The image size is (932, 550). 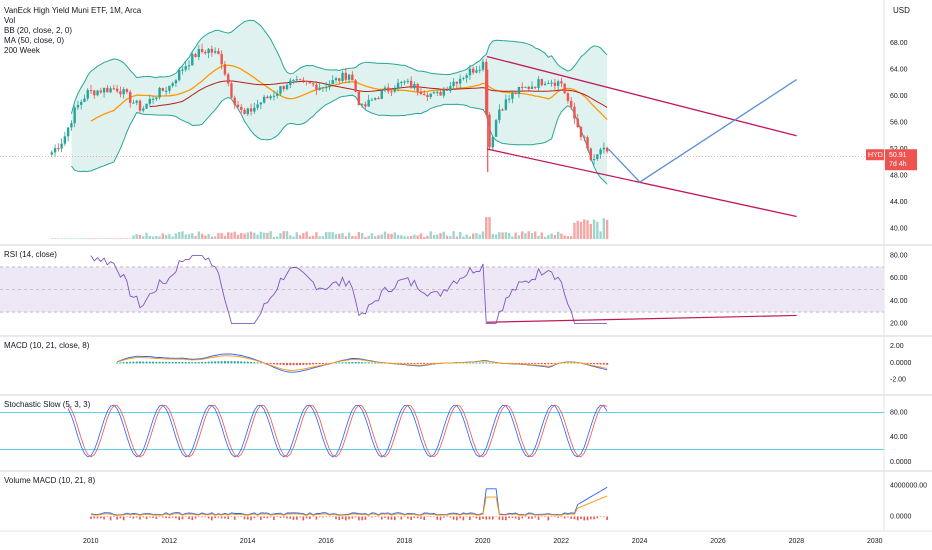 I want to click on legend-bb: BB (20, close, 2, 0), so click(x=38, y=30).